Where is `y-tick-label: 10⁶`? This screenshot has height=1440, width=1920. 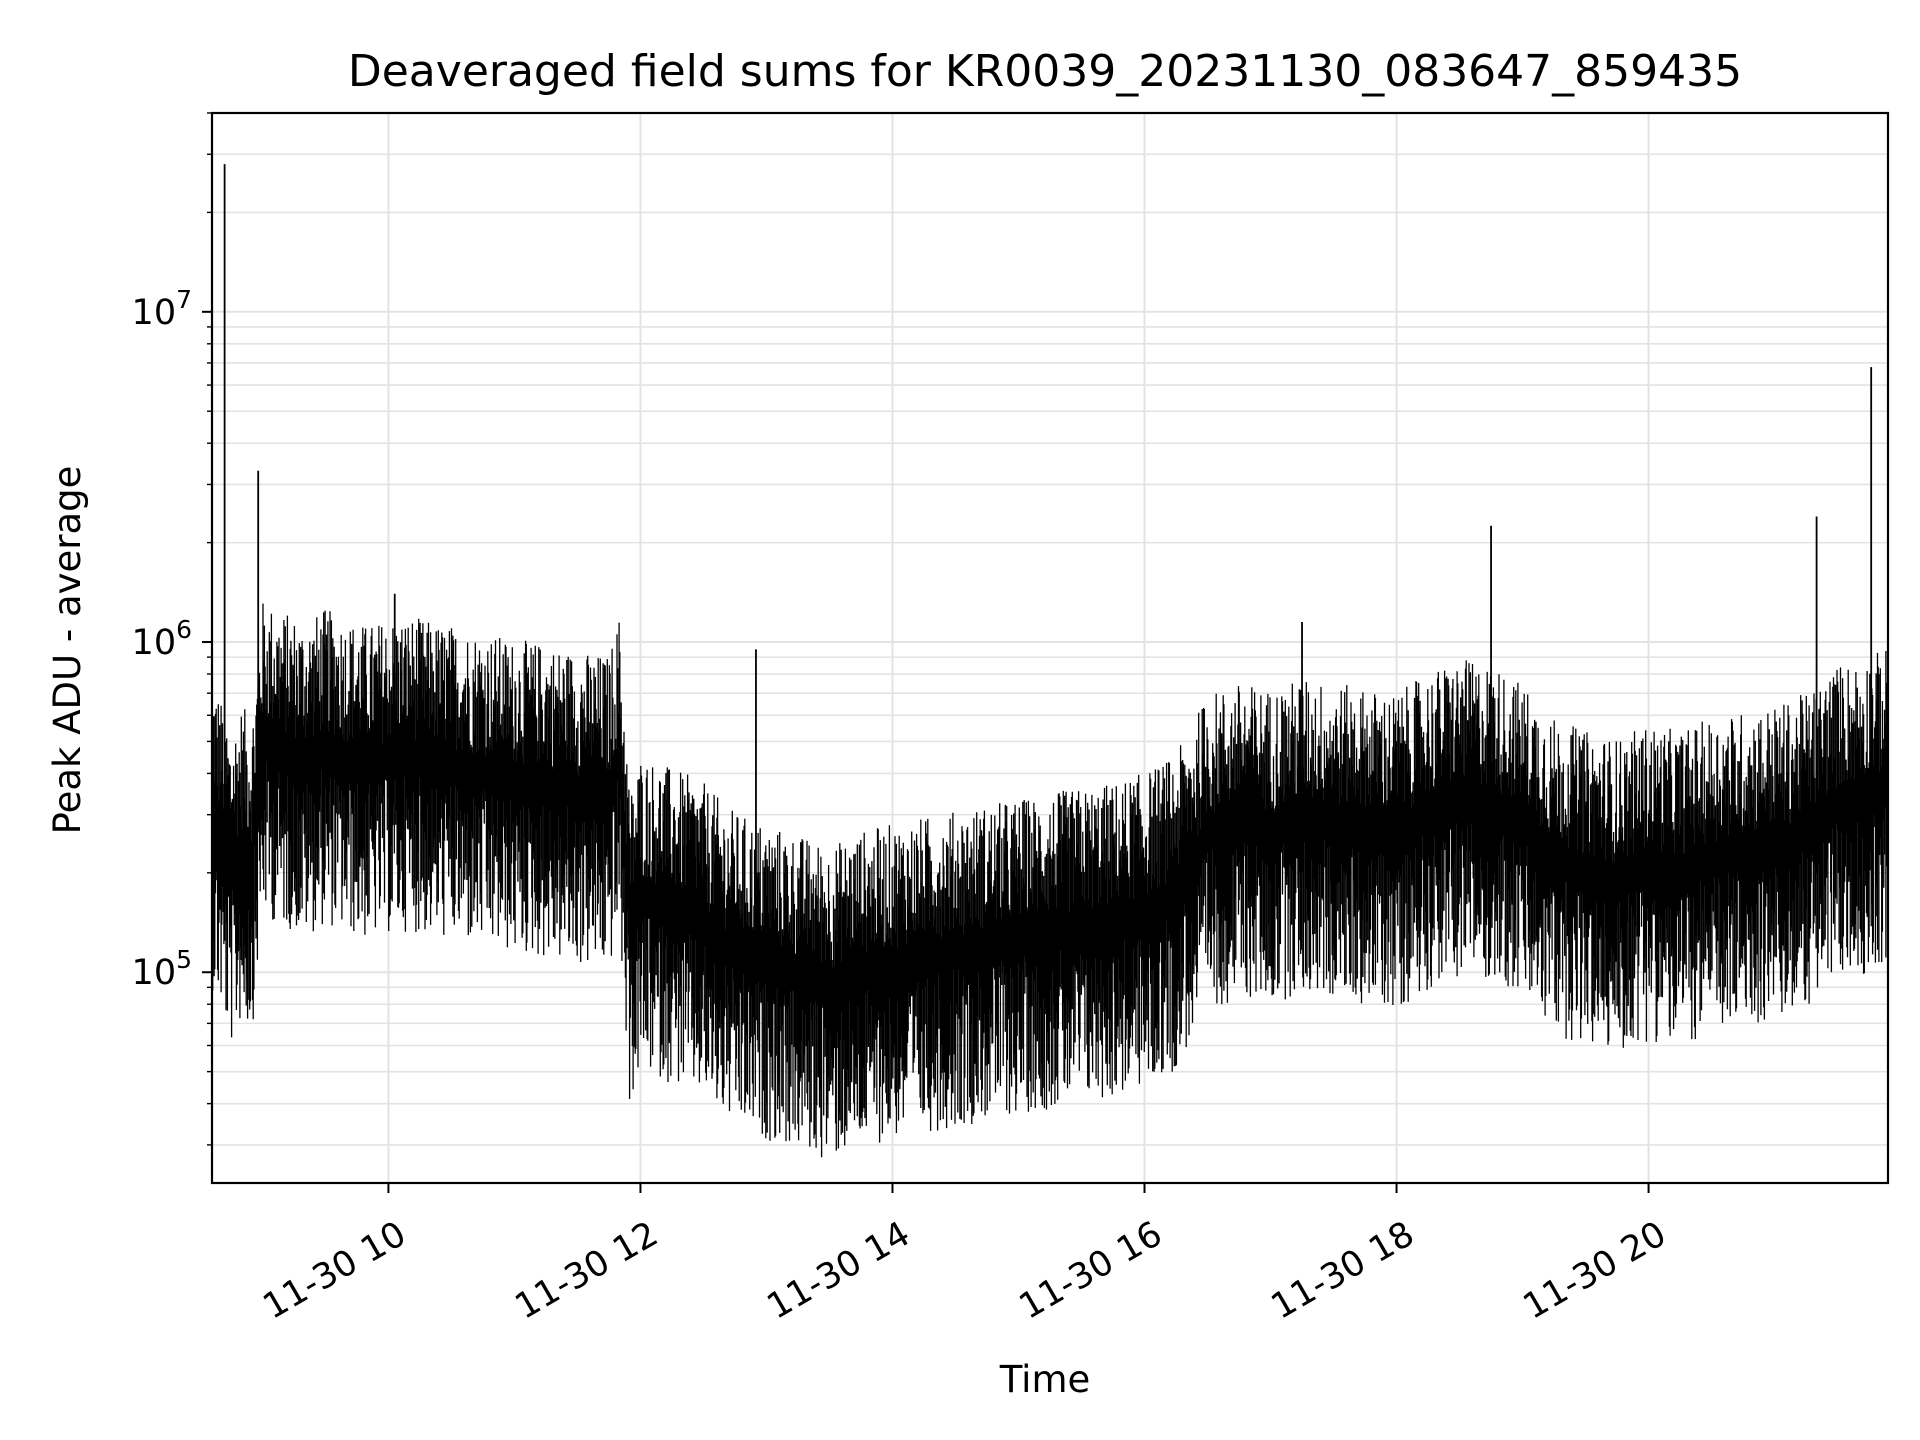 y-tick-label: 10⁶ is located at coordinates (162, 639).